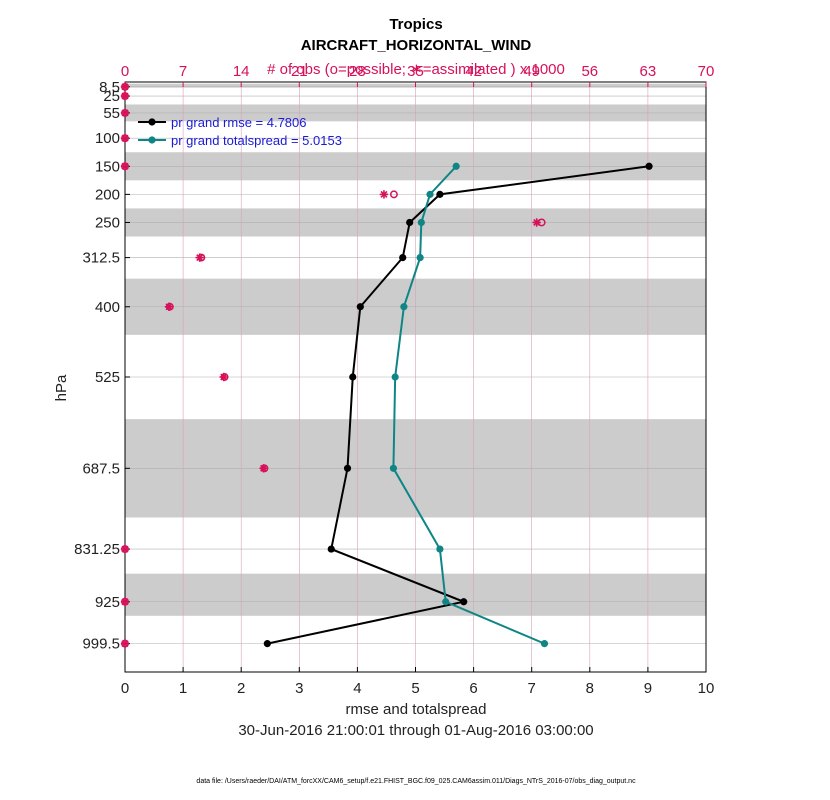  Describe the element at coordinates (101, 258) in the screenshot. I see `y-tick-label: 312.5` at that location.